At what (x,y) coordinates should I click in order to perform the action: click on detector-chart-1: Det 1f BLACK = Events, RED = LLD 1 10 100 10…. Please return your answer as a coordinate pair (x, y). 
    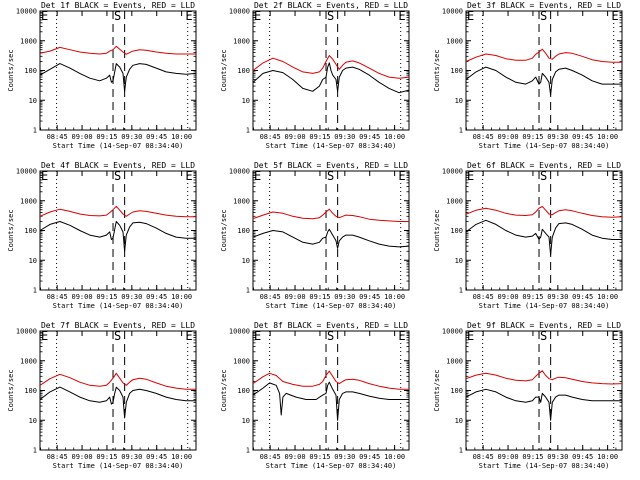
    Looking at the image, I should click on (102, 75).